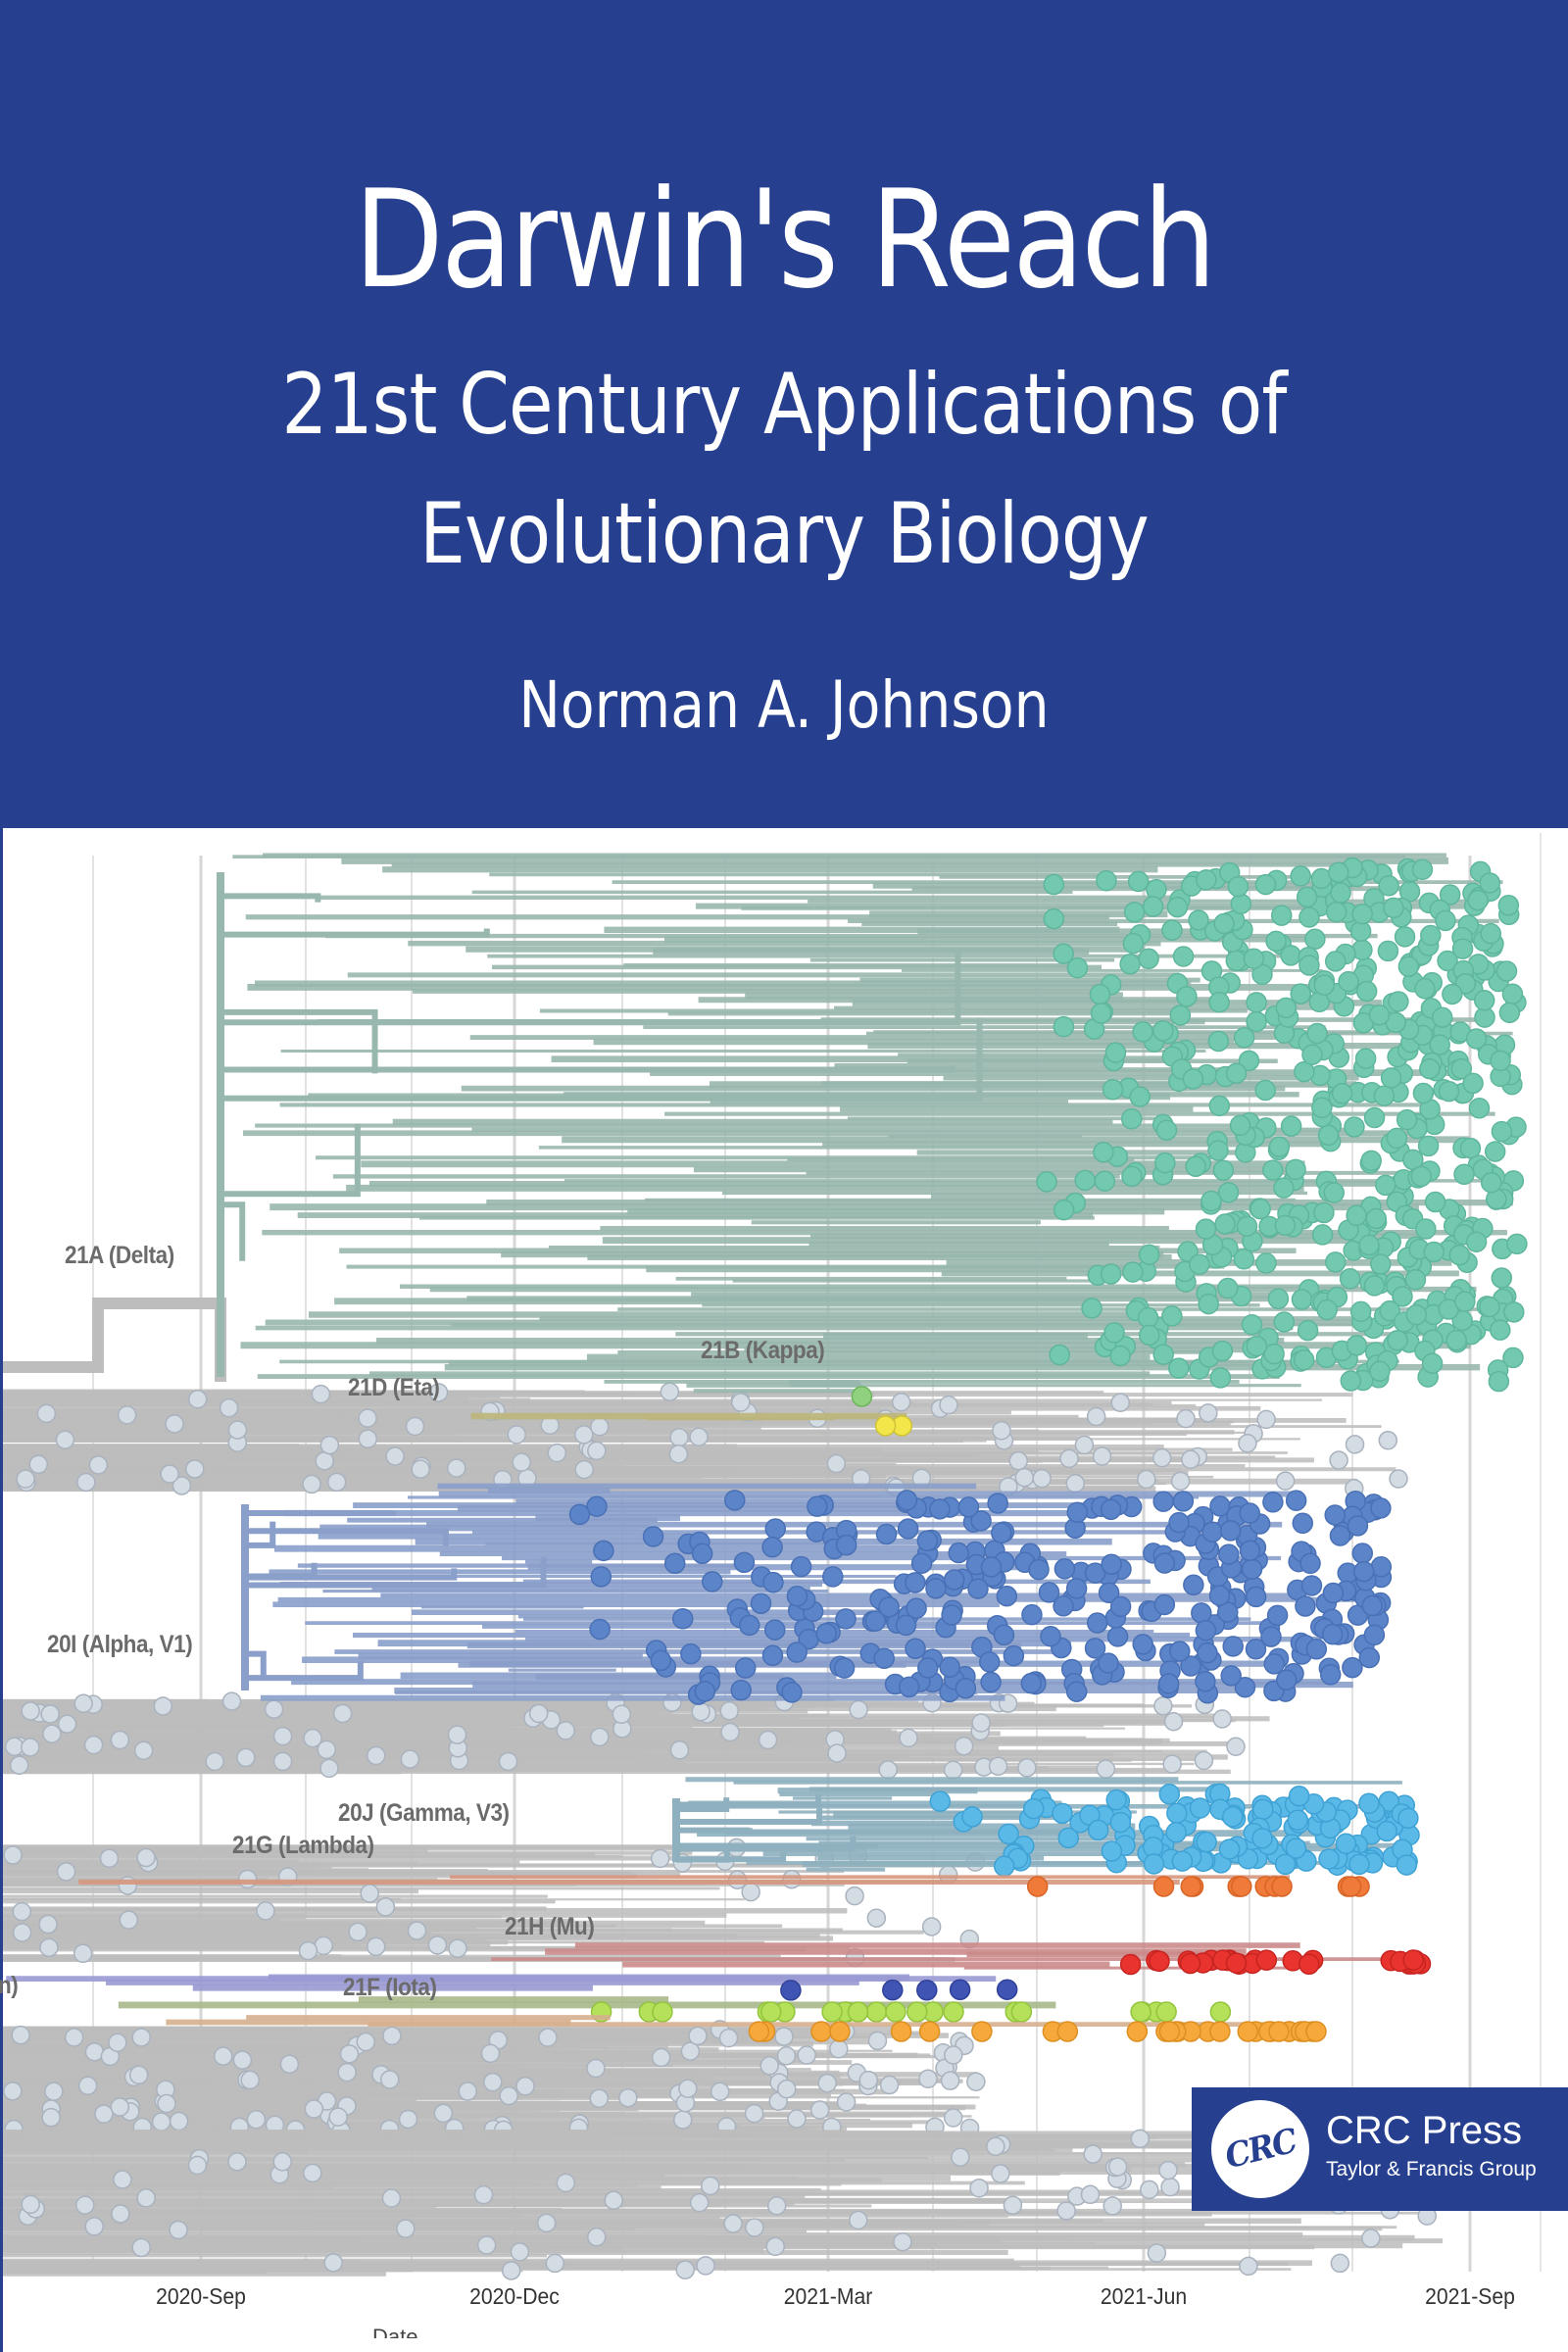 Image resolution: width=1568 pixels, height=2352 pixels. What do you see at coordinates (1470, 2296) in the screenshot?
I see `x-tick-label: 2021-Sep` at bounding box center [1470, 2296].